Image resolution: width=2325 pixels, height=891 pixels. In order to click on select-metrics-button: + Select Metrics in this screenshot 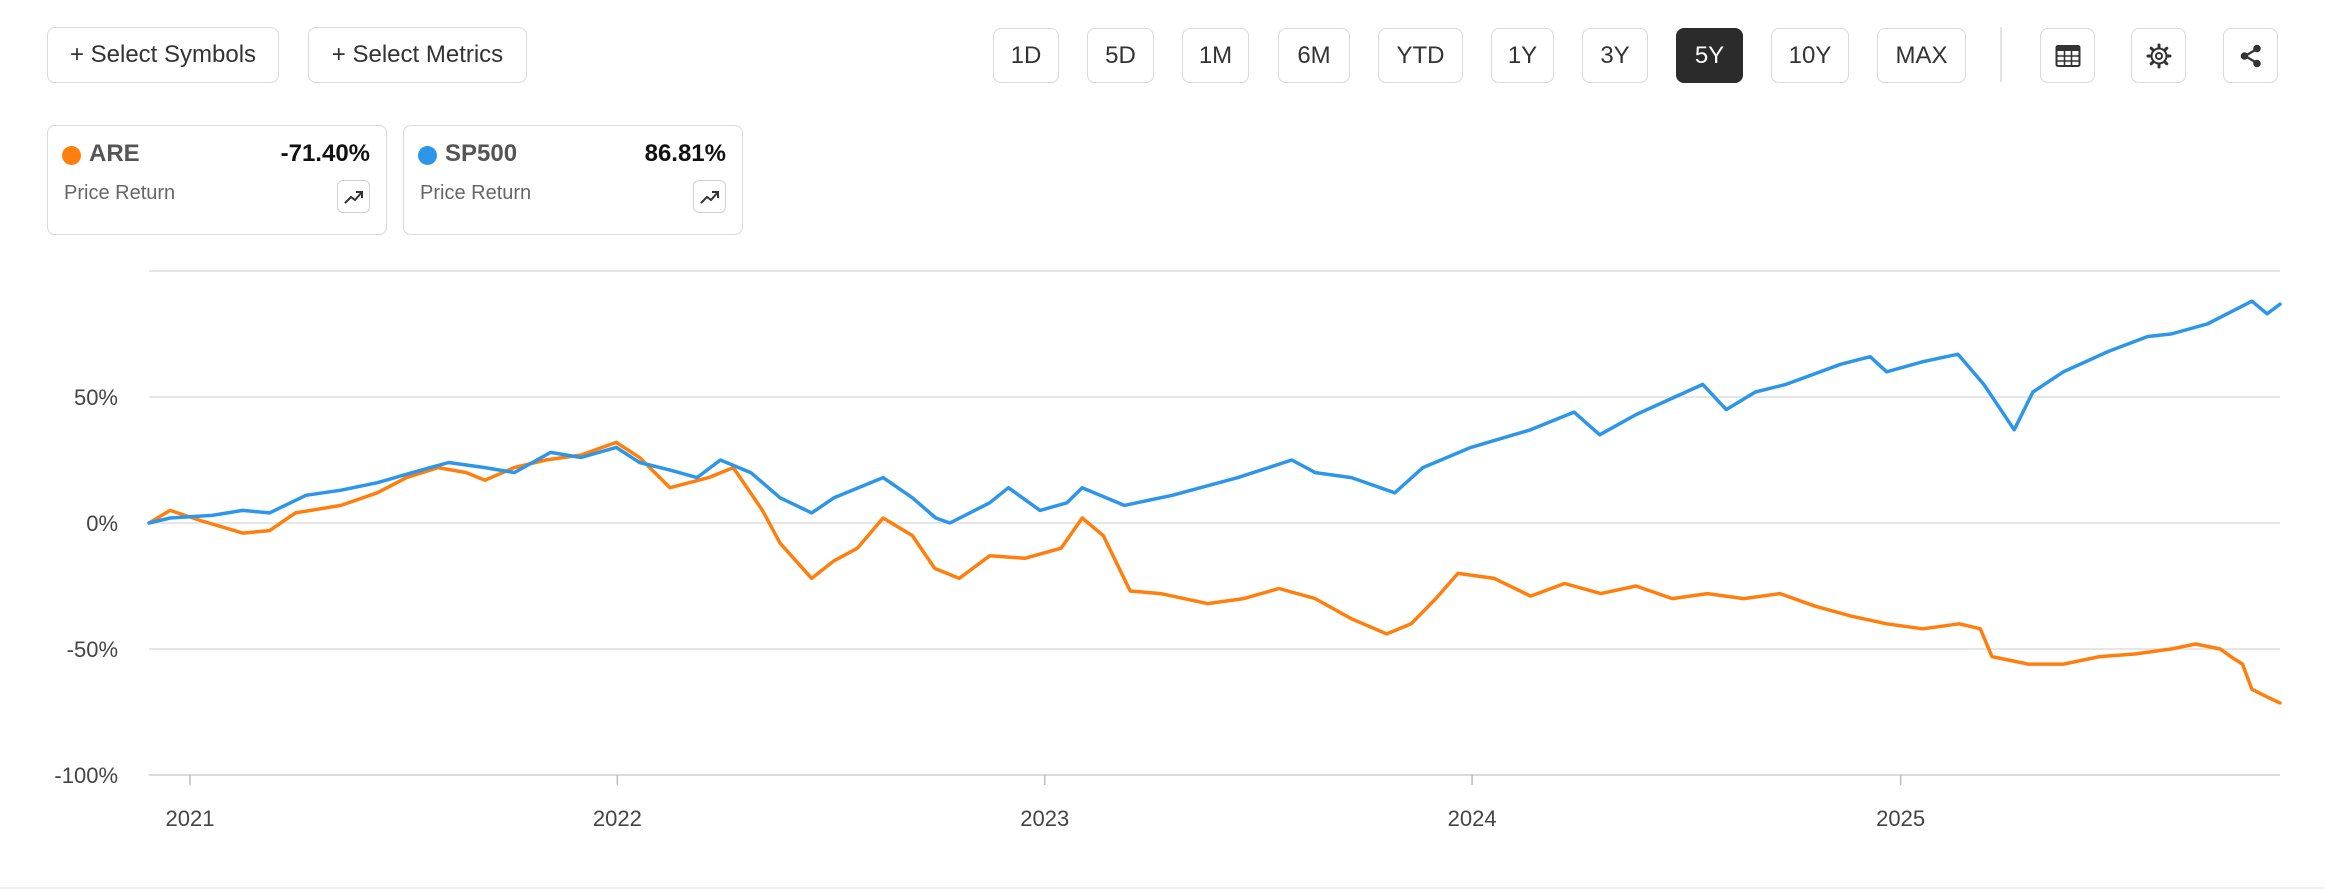, I will do `click(417, 55)`.